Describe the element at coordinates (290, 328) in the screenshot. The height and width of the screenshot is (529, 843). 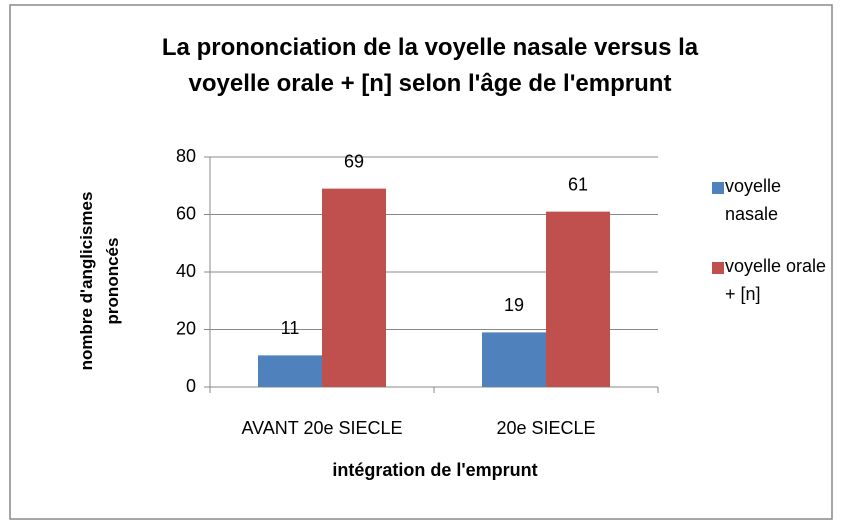
I see `data-label: 11` at that location.